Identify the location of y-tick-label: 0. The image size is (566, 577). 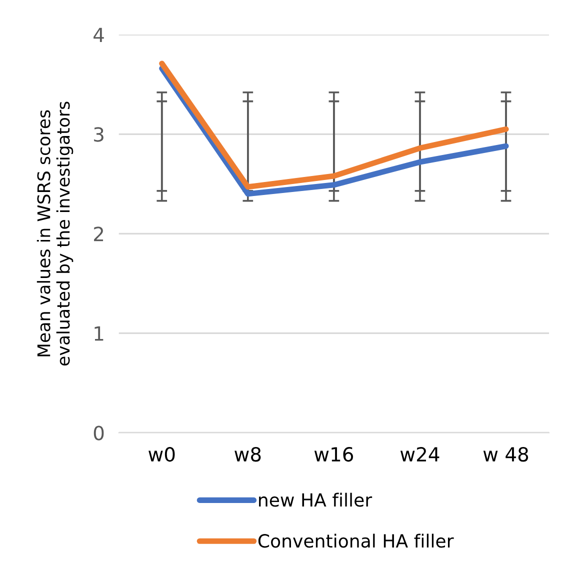
(99, 433).